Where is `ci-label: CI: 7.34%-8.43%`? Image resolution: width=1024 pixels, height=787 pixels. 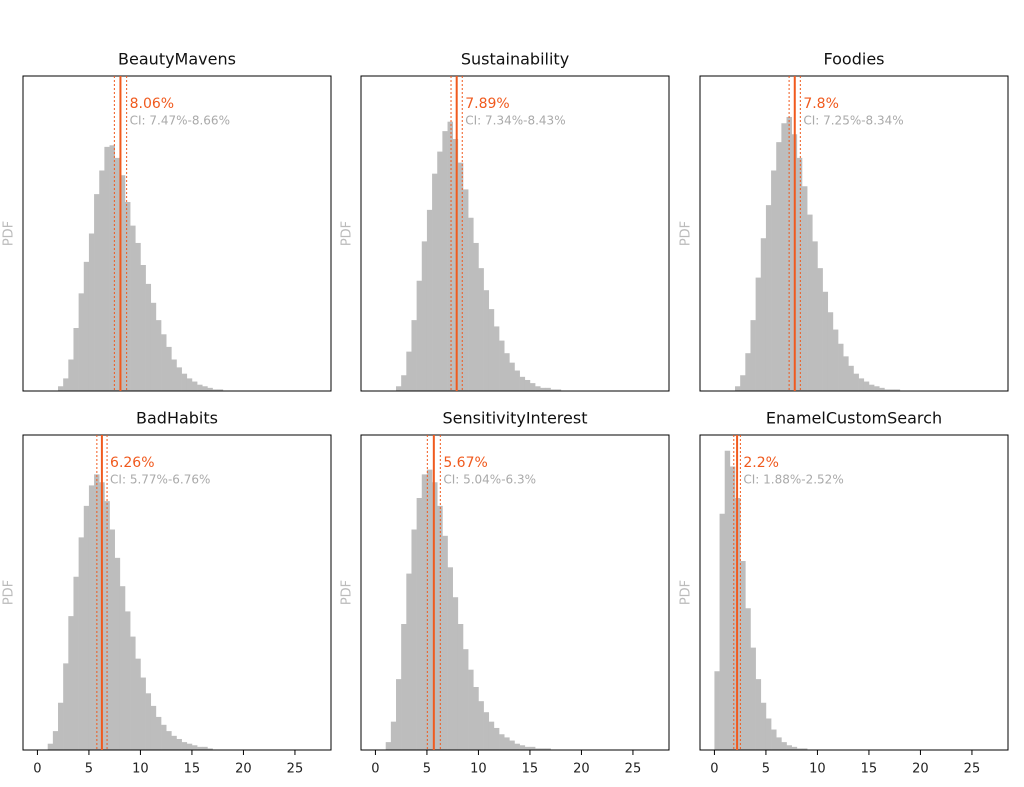
ci-label: CI: 7.34%-8.43% is located at coordinates (515, 121).